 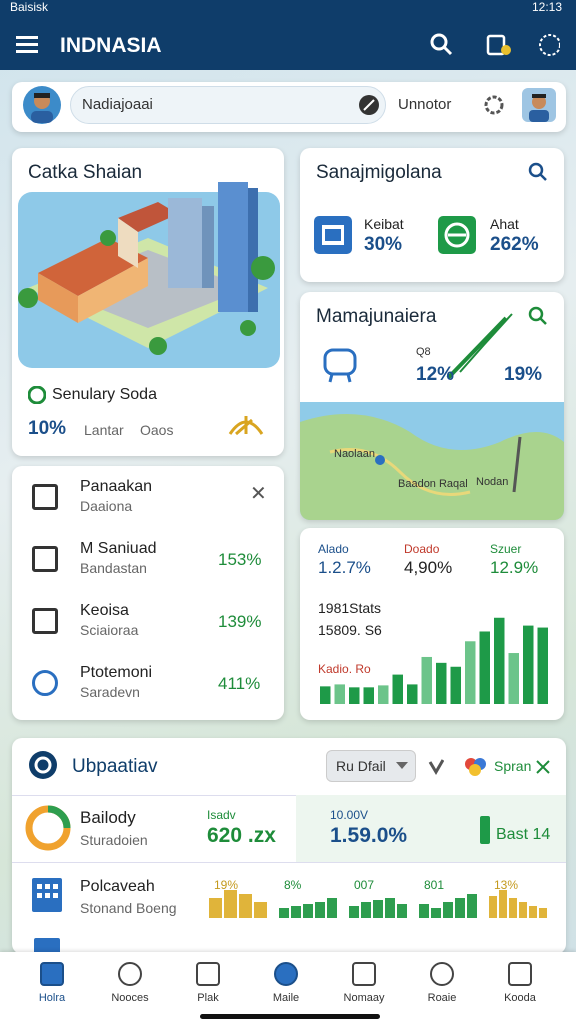 I want to click on row-title: Polcaveah, so click(x=117, y=886).